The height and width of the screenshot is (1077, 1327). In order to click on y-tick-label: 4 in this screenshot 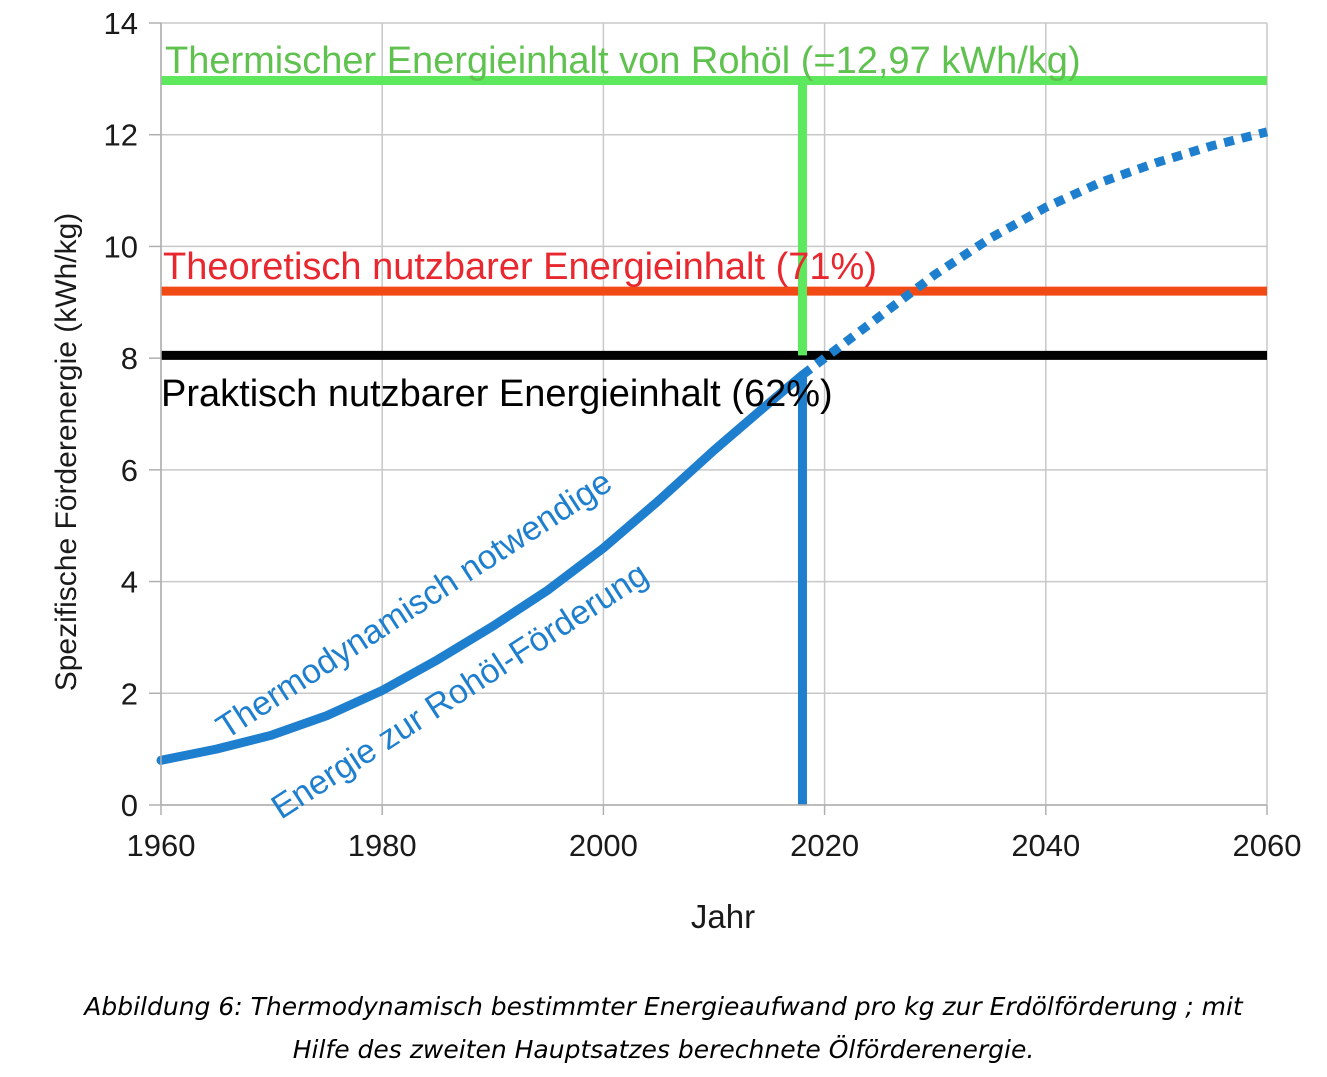, I will do `click(129, 582)`.